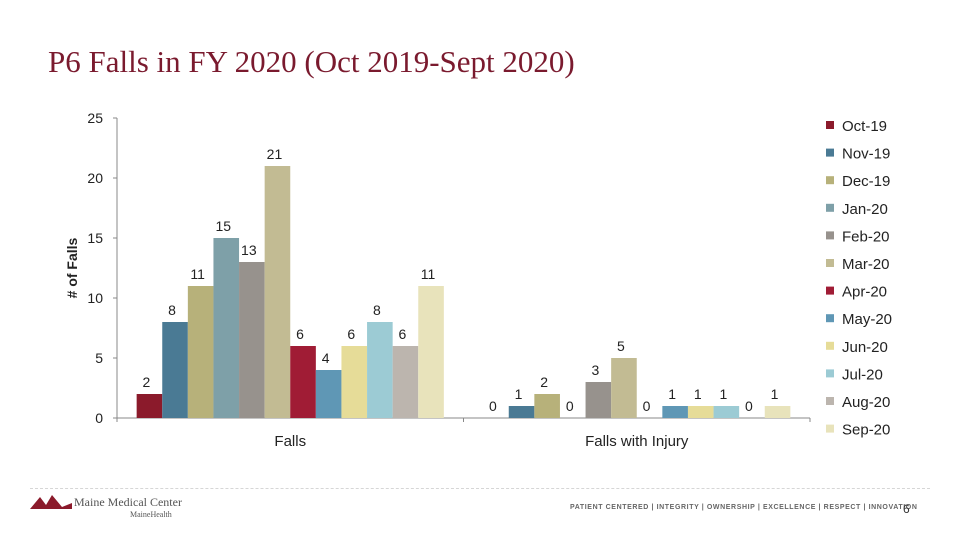 The width and height of the screenshot is (960, 540). I want to click on maine-medical-center-logo: Maine Medical Center MaineHealth, so click(106, 509).